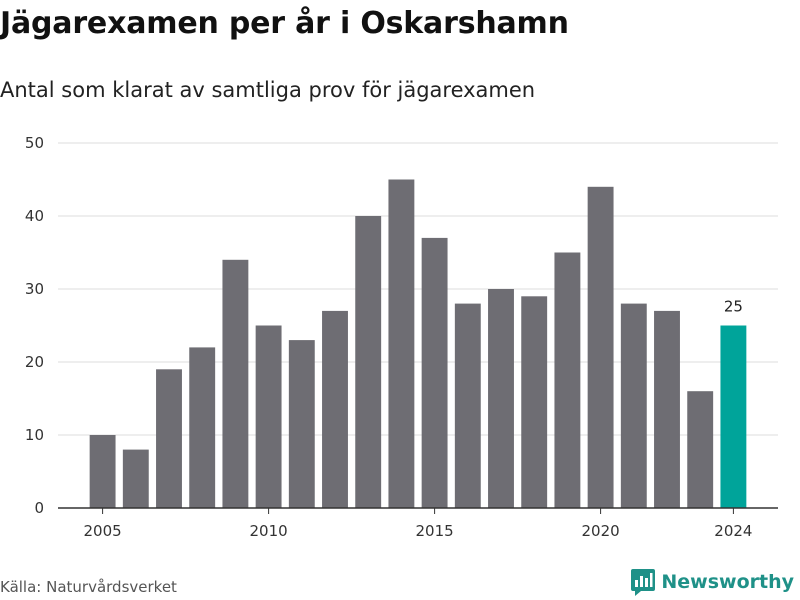 This screenshot has width=800, height=600. I want to click on y-tick-label: 20, so click(34, 362).